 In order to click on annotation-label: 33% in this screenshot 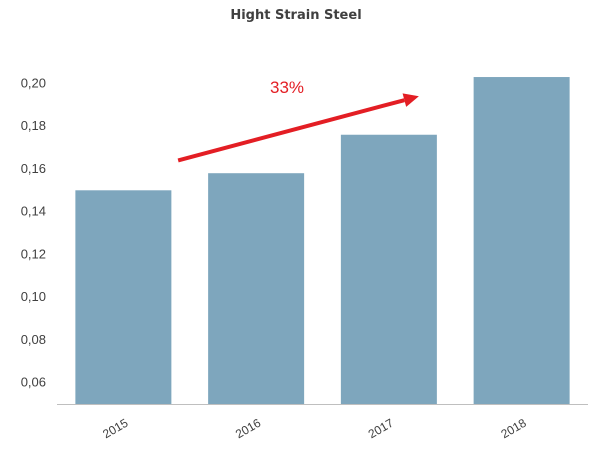, I will do `click(287, 87)`.